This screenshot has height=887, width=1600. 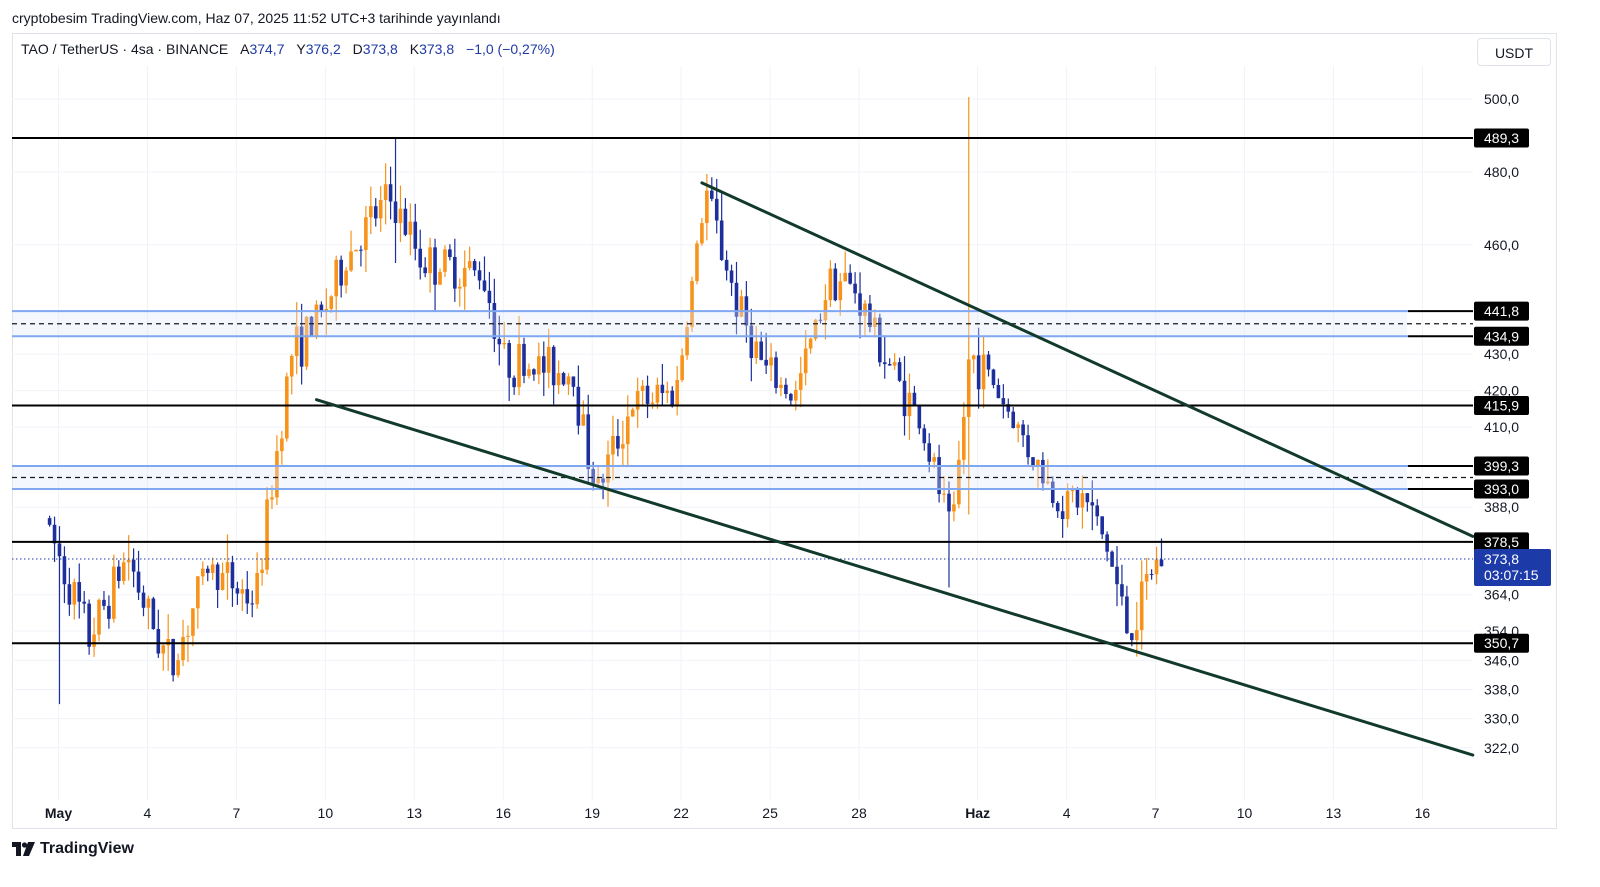 I want to click on tradingview-logo: TradingView, so click(x=73, y=849).